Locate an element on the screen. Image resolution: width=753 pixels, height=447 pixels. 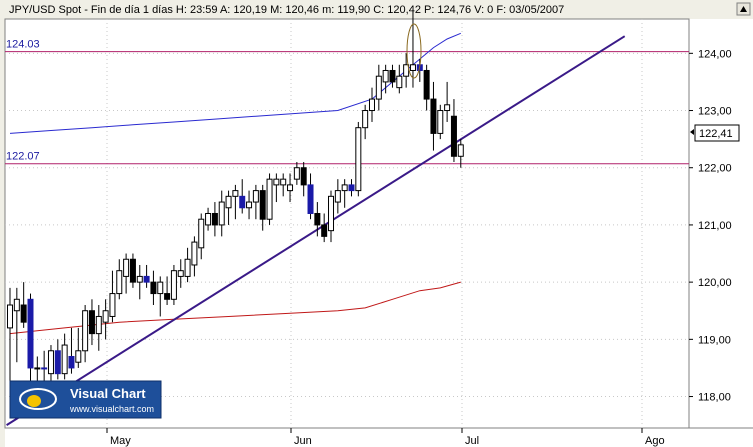
time-axis is located at coordinates (379, 437).